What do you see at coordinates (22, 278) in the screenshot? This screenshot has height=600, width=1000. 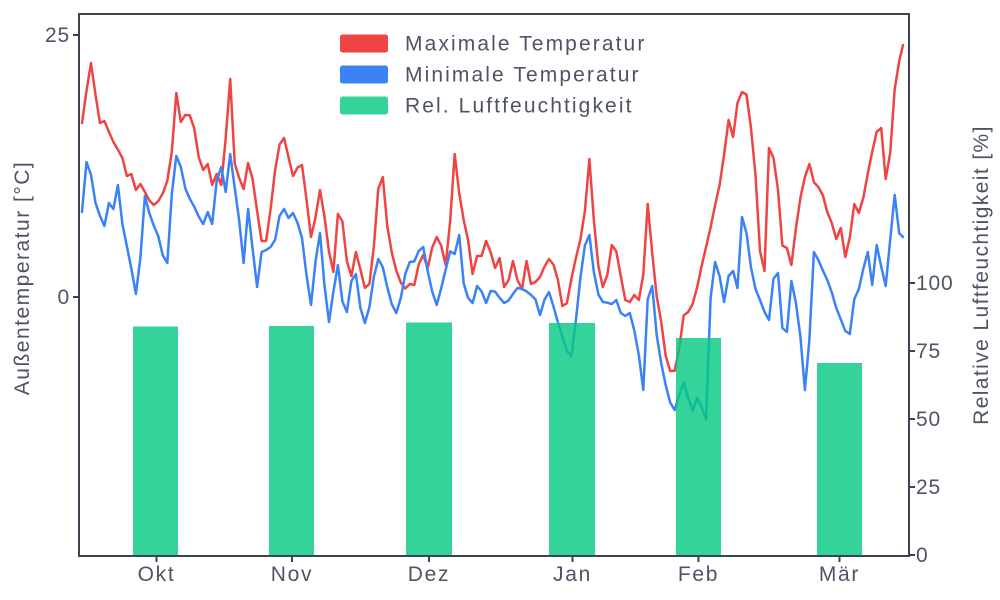 I see `svg-text: Außentemperatur [°C]` at bounding box center [22, 278].